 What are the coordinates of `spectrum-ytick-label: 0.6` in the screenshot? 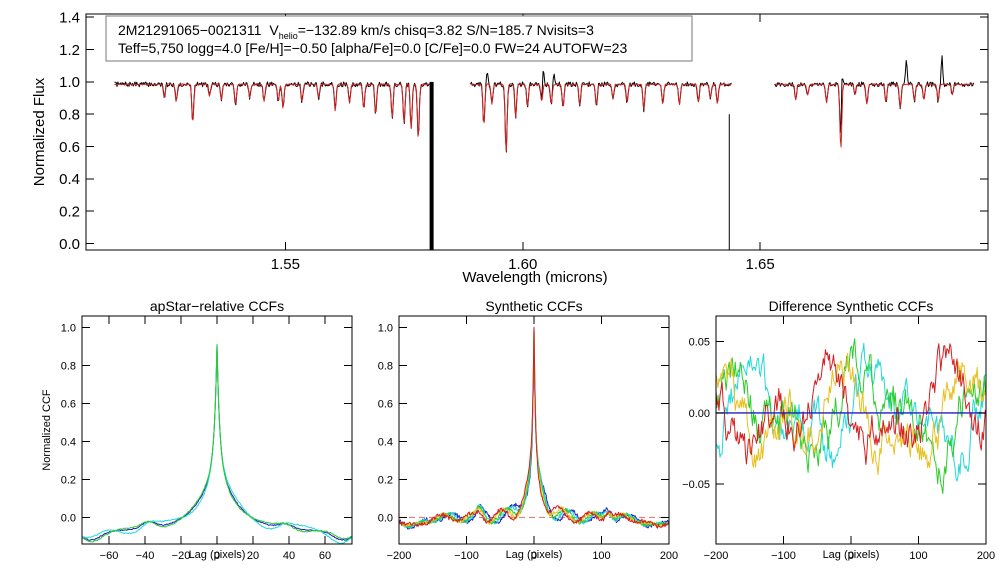 It's located at (69, 147).